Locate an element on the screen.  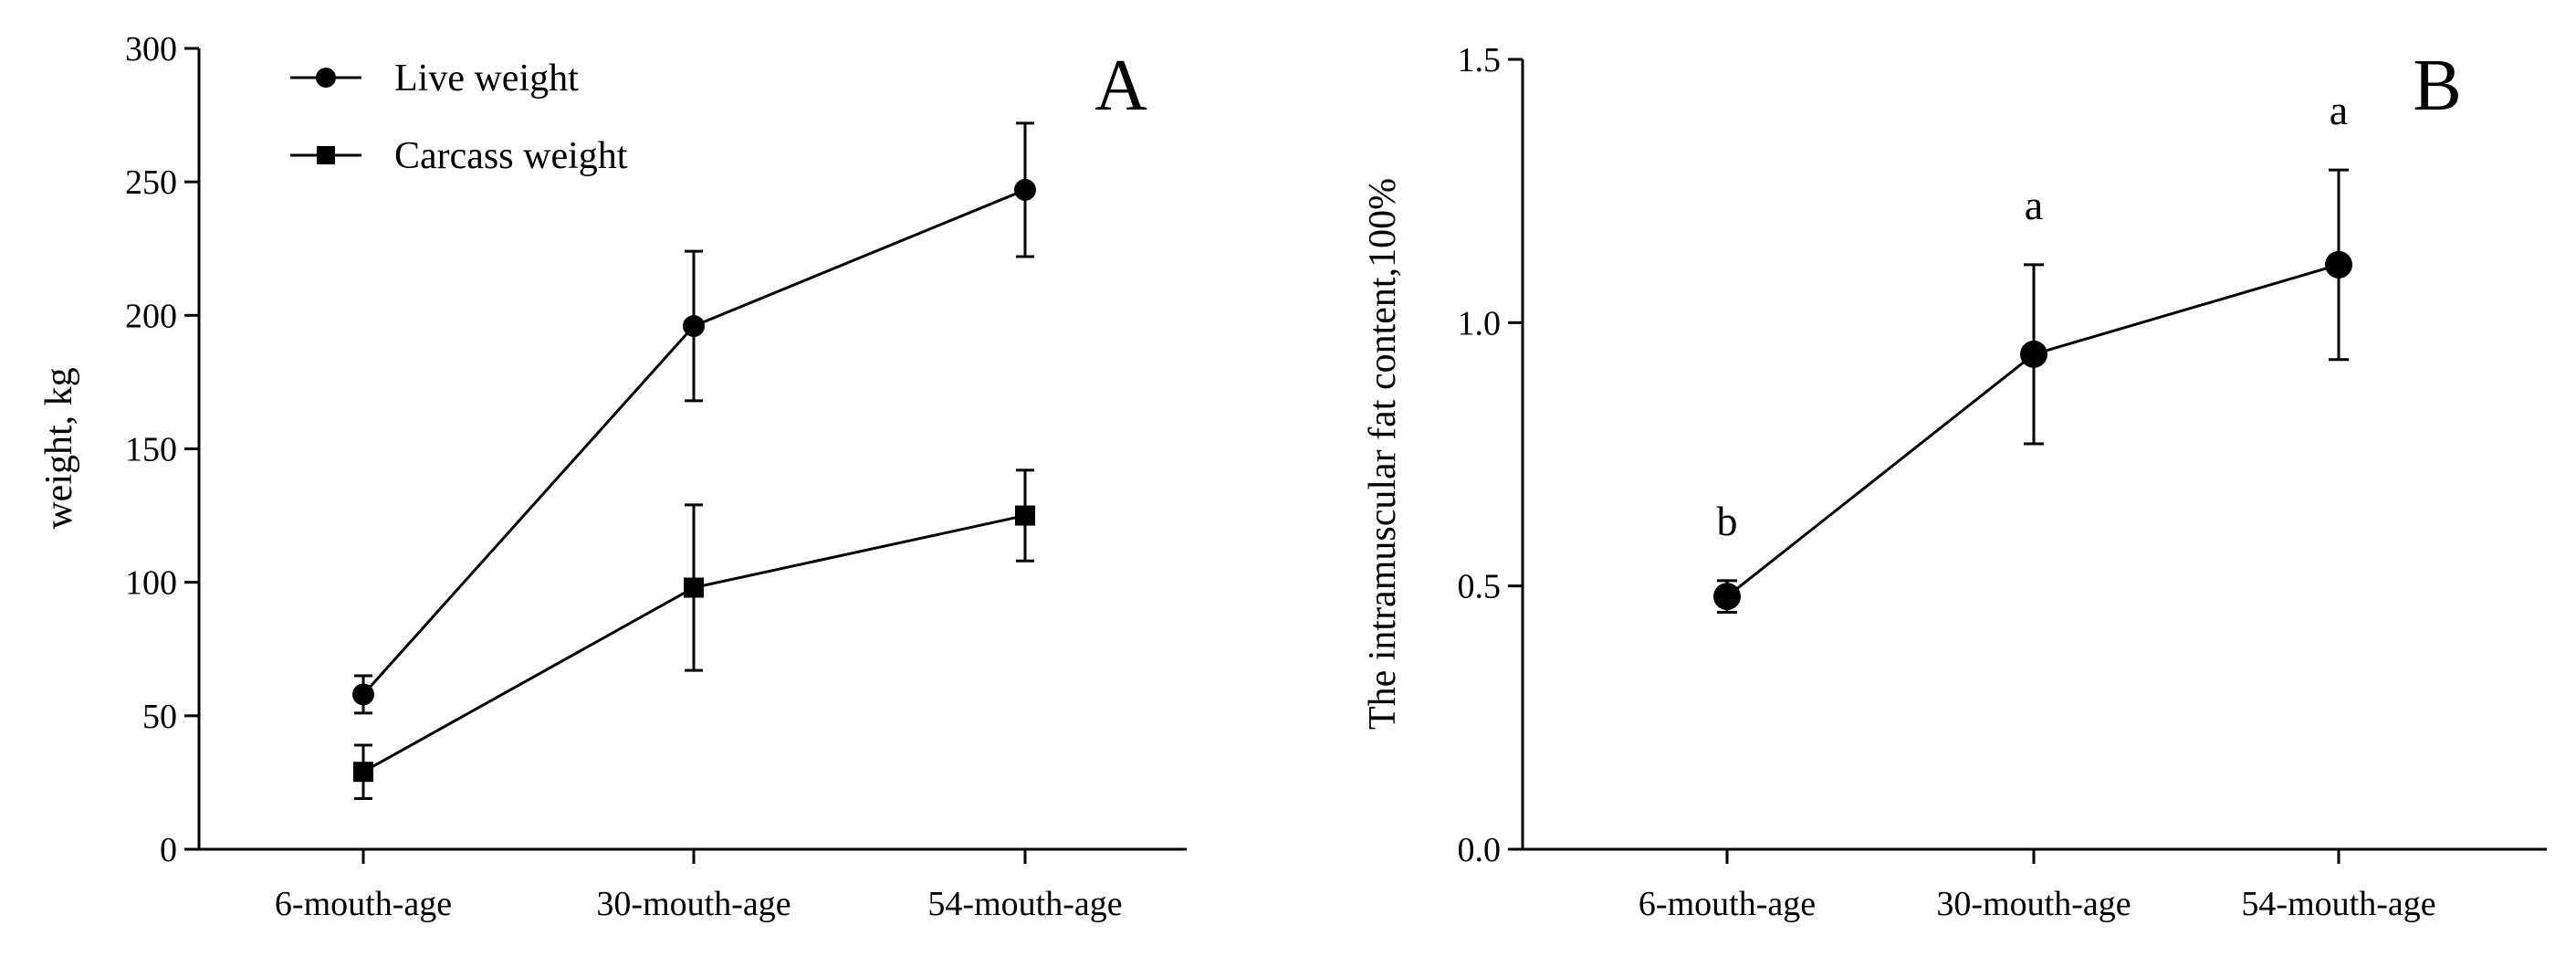
y-tick-label: 0.0 is located at coordinates (1480, 850).